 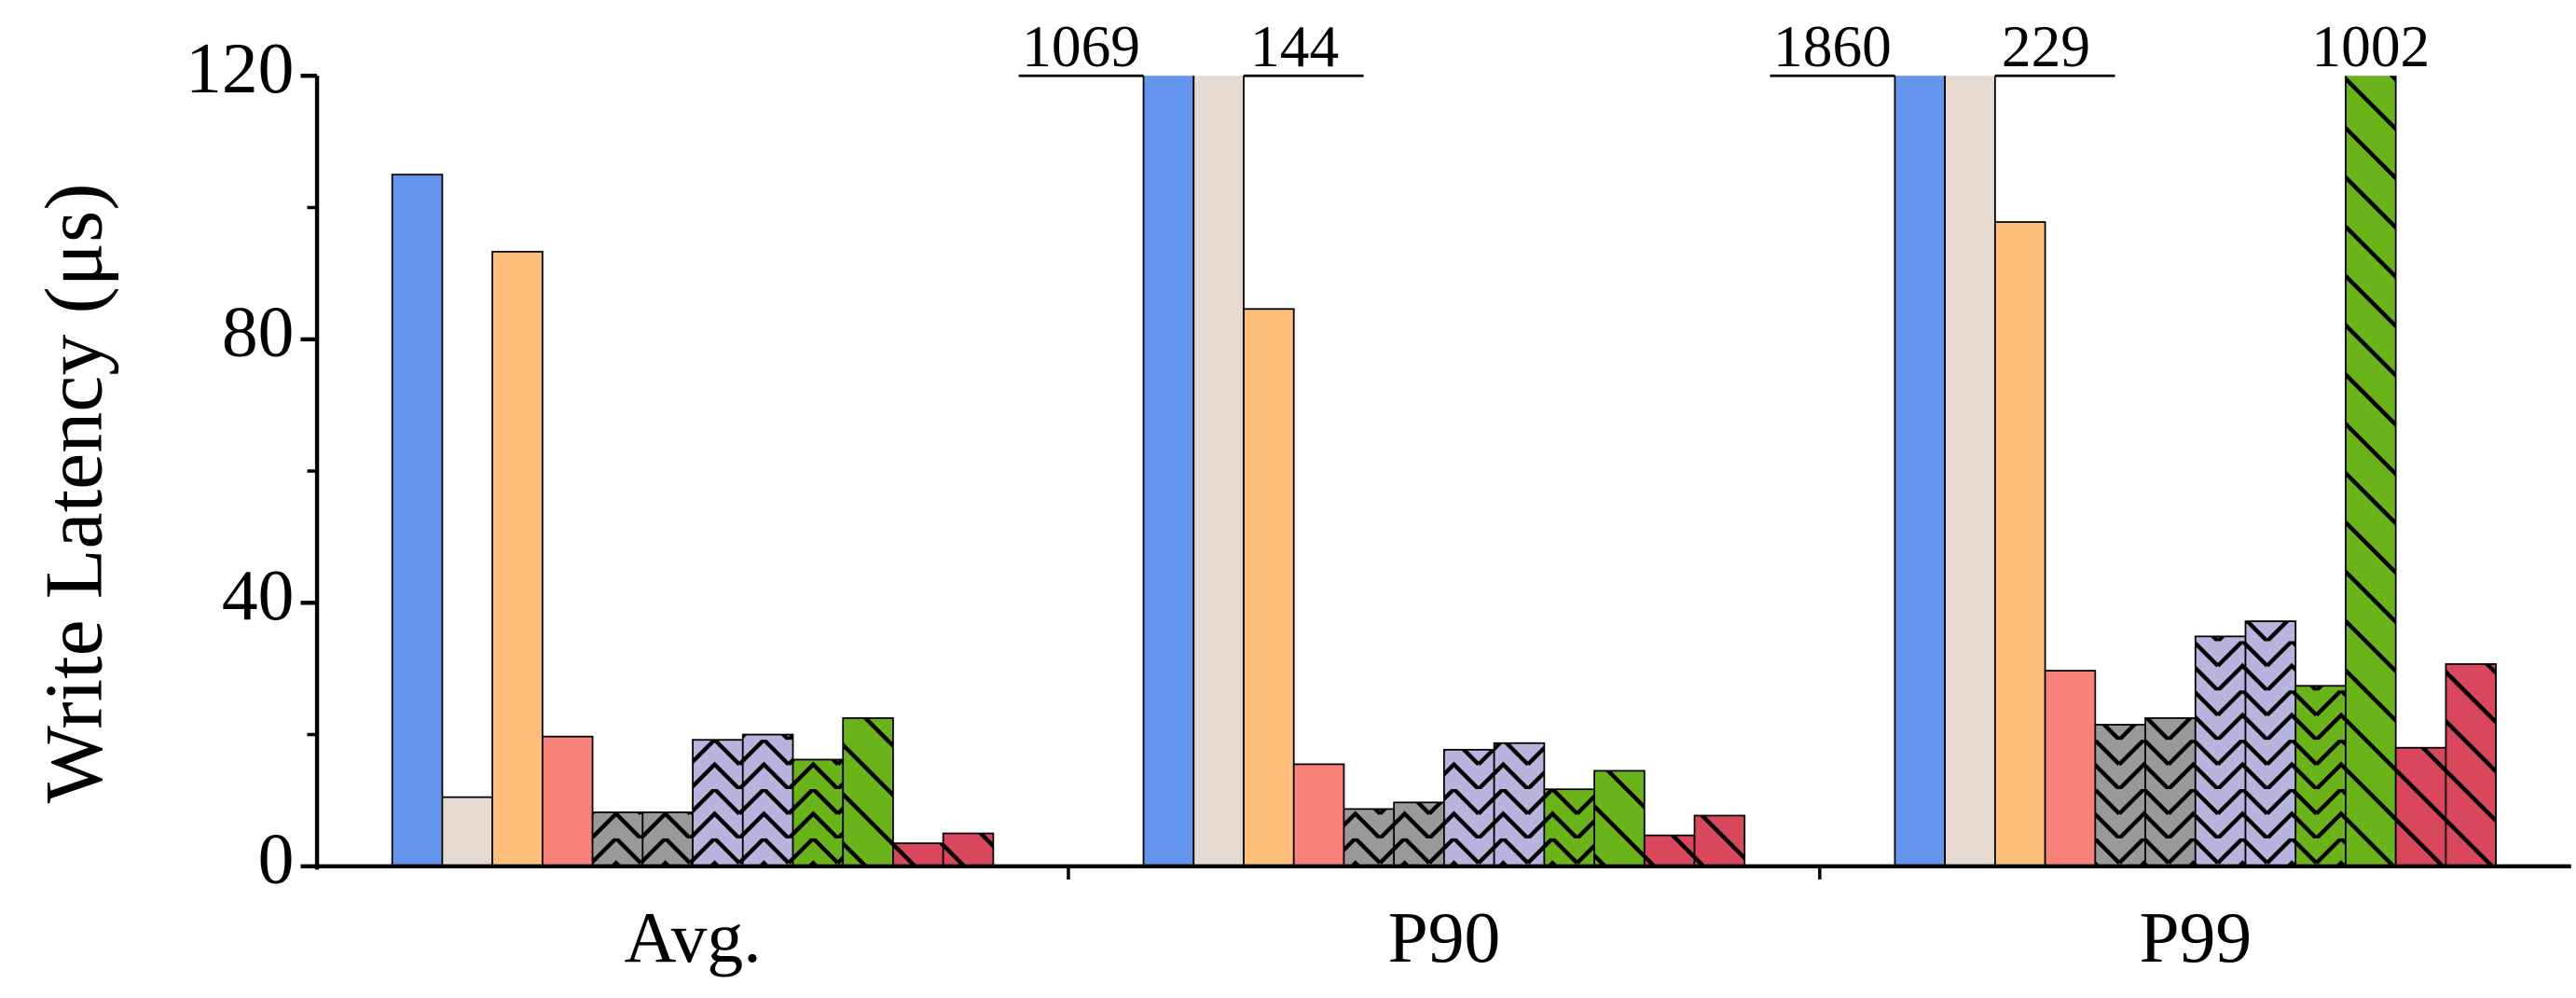 What do you see at coordinates (1832, 46) in the screenshot?
I see `value-label: 1860` at bounding box center [1832, 46].